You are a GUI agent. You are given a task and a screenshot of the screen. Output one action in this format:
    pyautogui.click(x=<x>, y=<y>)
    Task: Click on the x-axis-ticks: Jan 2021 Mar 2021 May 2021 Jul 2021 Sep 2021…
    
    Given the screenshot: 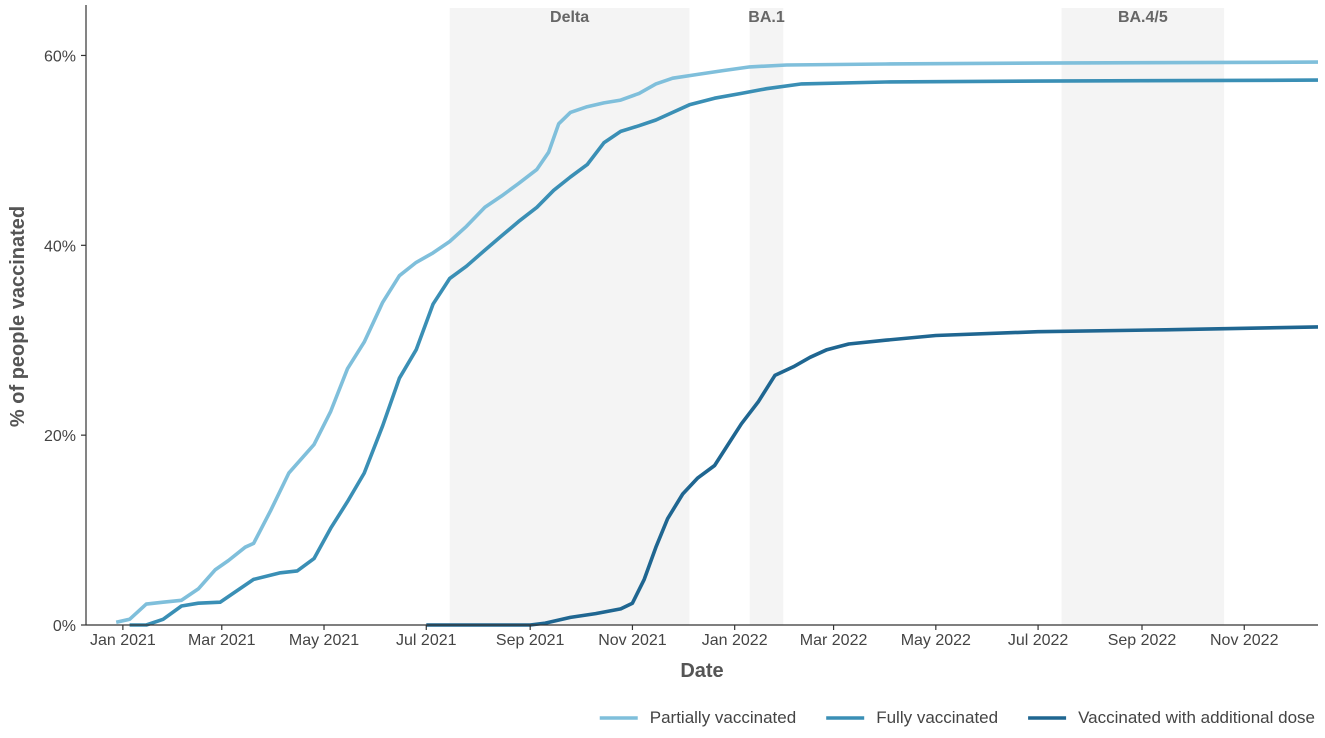 What is the action you would take?
    pyautogui.click(x=684, y=637)
    